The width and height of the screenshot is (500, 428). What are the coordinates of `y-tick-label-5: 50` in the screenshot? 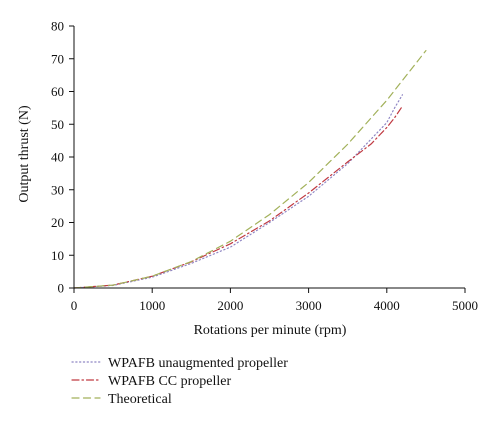 It's located at (57, 124).